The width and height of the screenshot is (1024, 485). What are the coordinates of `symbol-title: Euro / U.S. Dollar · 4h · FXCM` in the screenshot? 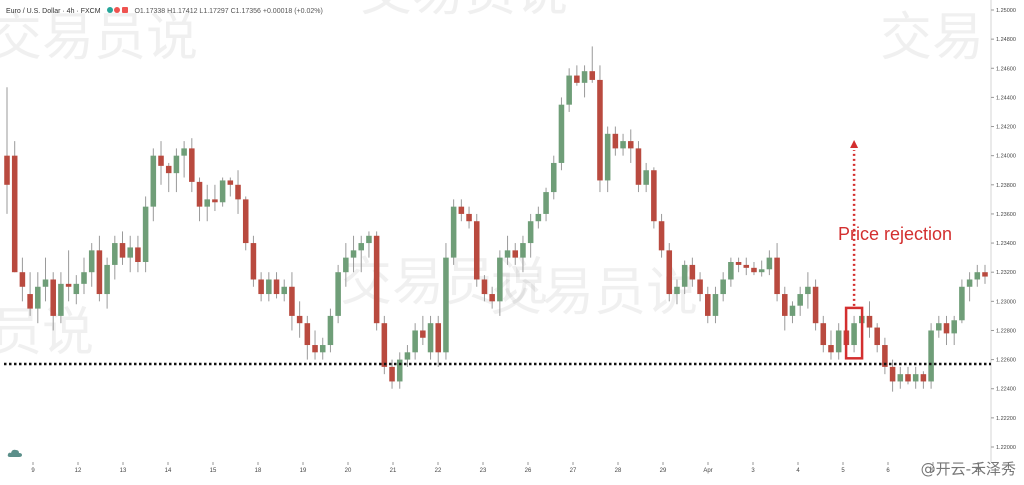 It's located at (53, 11).